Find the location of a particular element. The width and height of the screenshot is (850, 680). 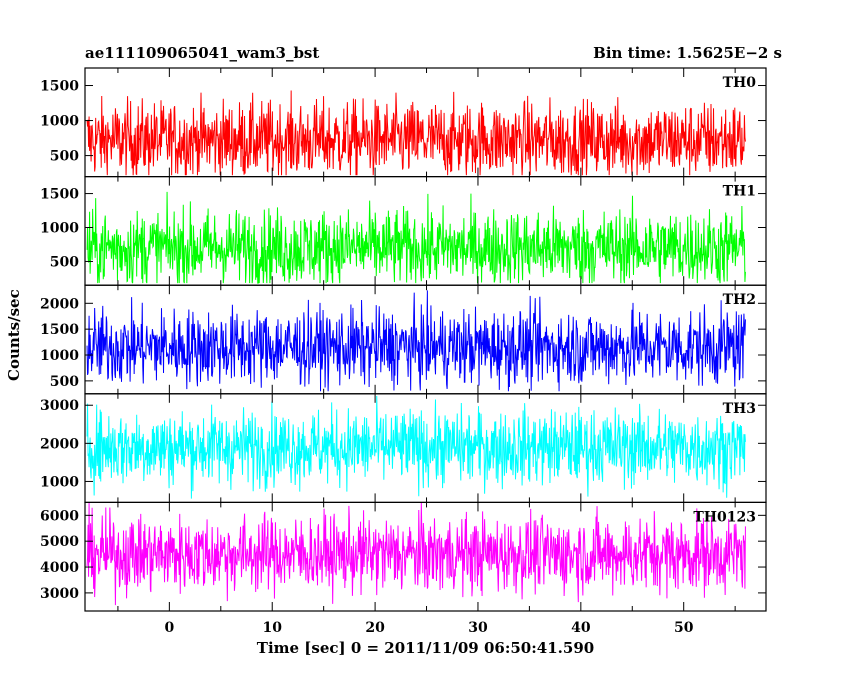

panel-frame-th0123 is located at coordinates (425, 556).